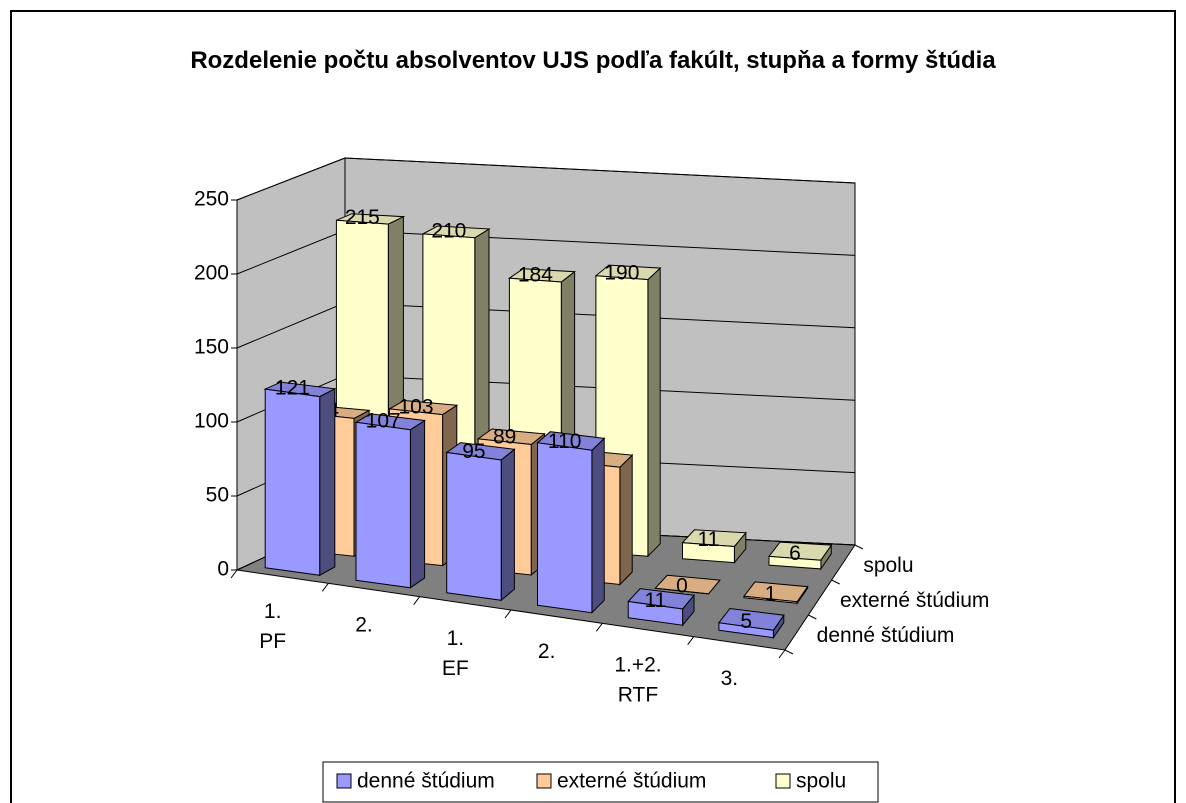 The height and width of the screenshot is (803, 1186). I want to click on value-label: 103, so click(416, 406).